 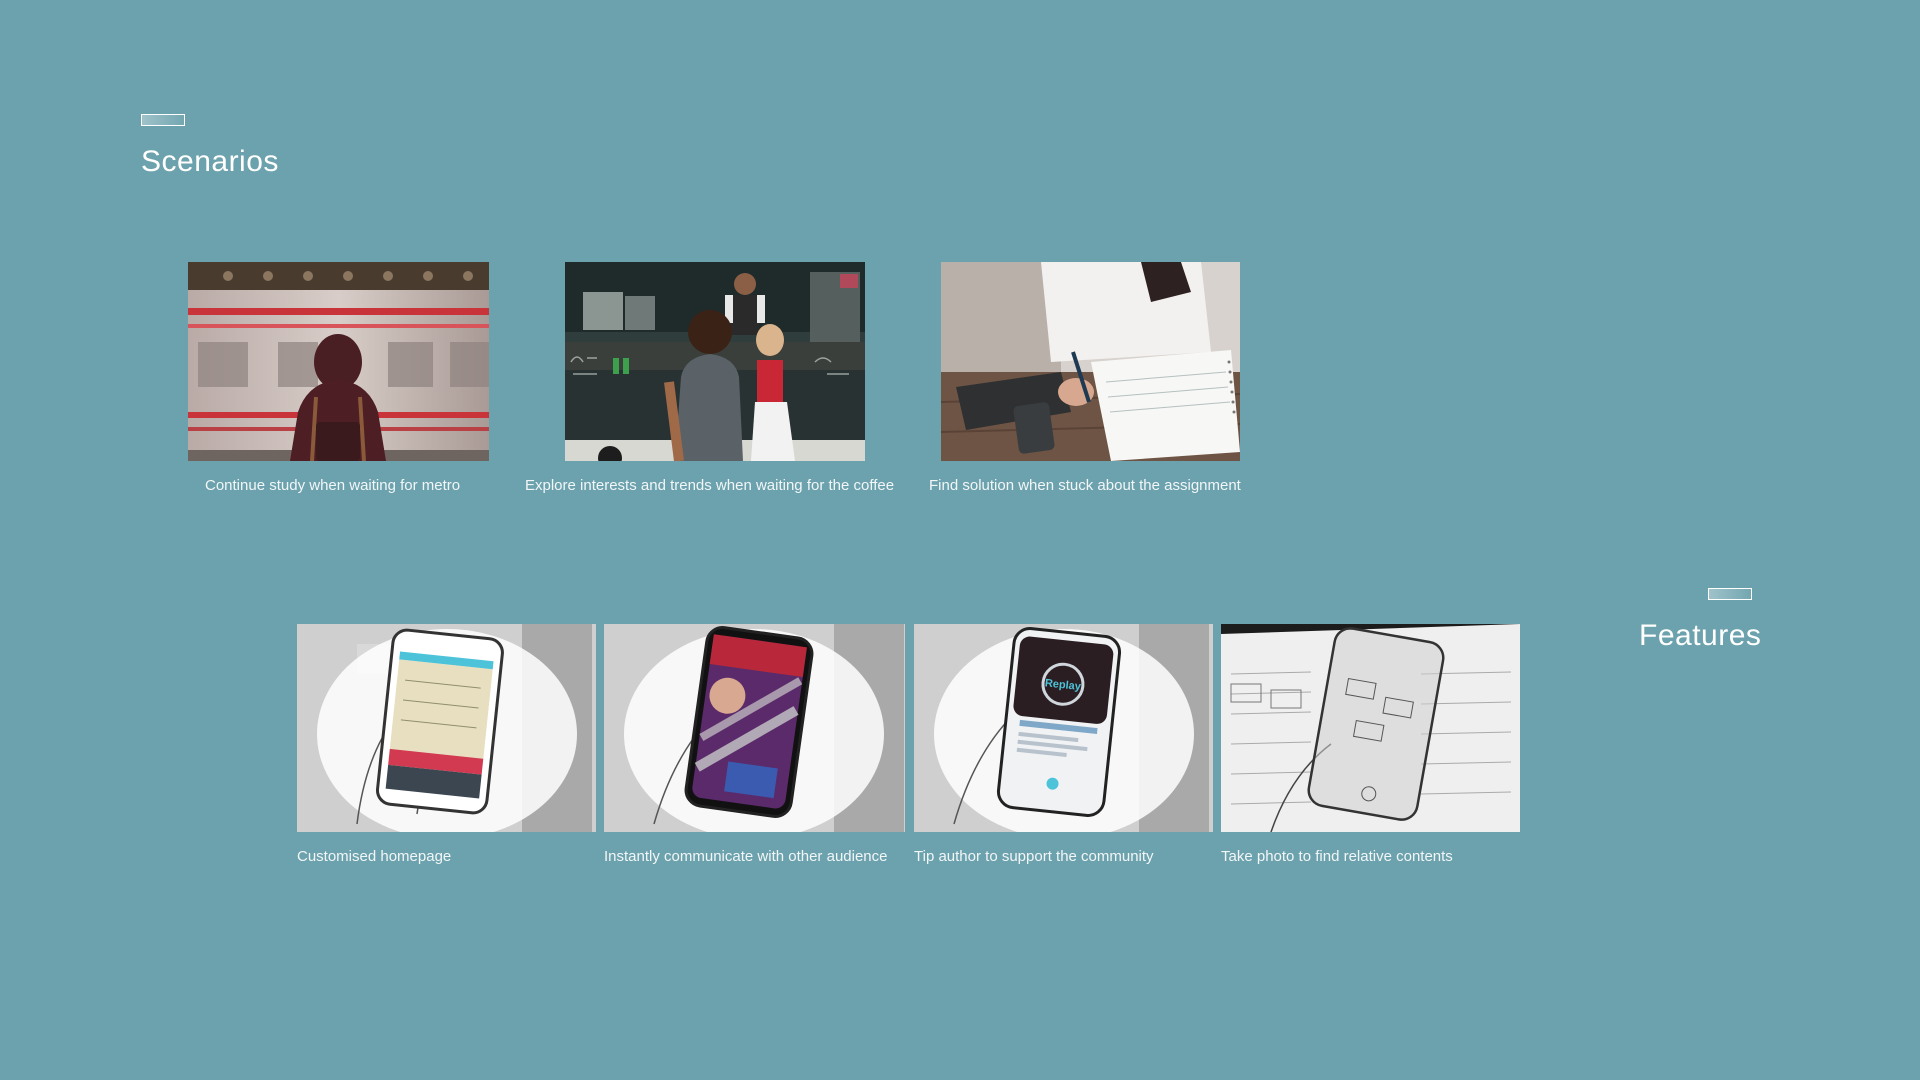 I want to click on phone-homepage-sketch, so click(x=446, y=728).